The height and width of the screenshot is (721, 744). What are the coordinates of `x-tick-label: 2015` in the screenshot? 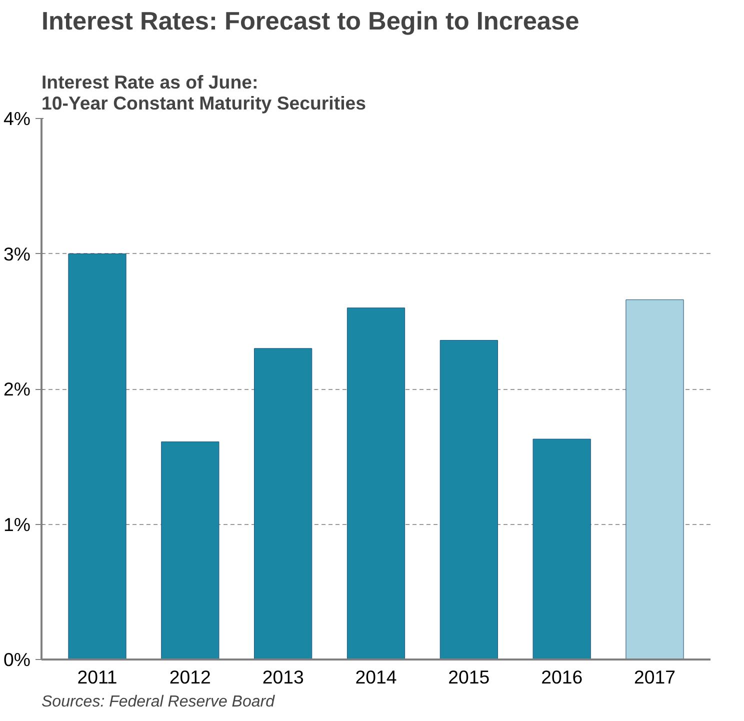 It's located at (469, 677).